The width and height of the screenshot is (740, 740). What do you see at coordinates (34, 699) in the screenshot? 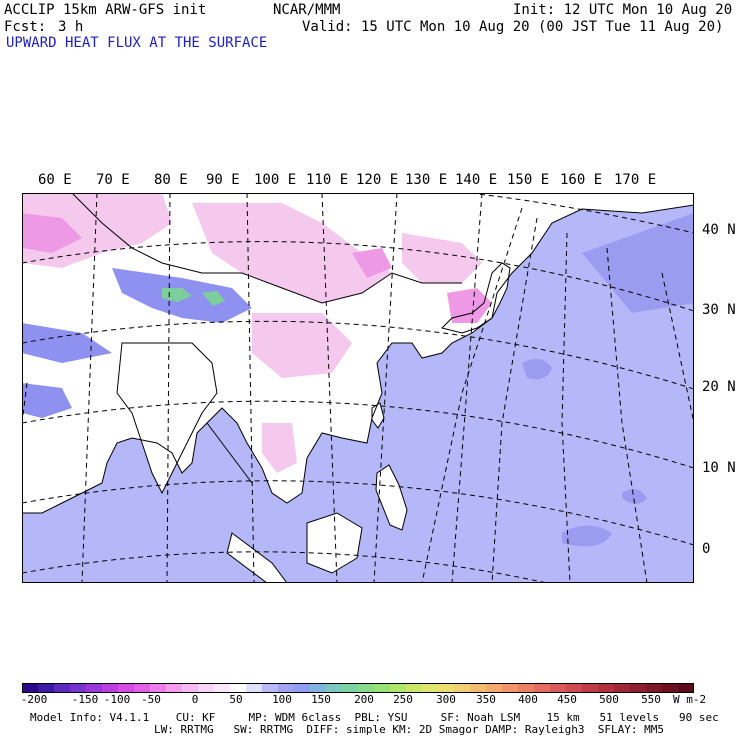
I see `colorbar-tick-label: -200` at bounding box center [34, 699].